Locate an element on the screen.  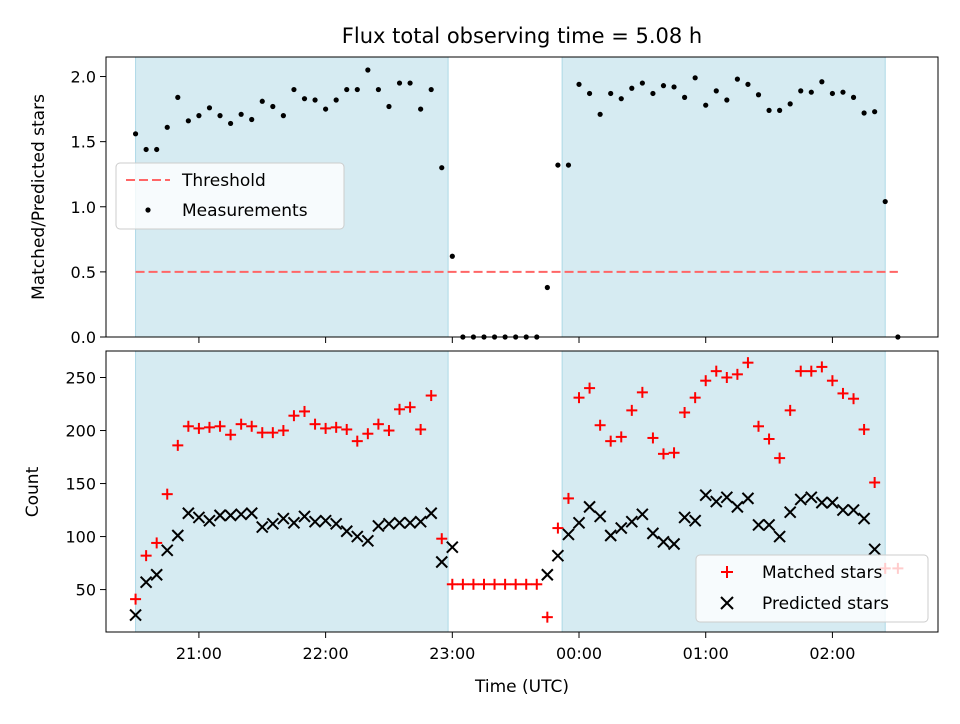
top-y-ticks: 0.0 0.5 1.0 1.5 2.0 is located at coordinates (88, 207).